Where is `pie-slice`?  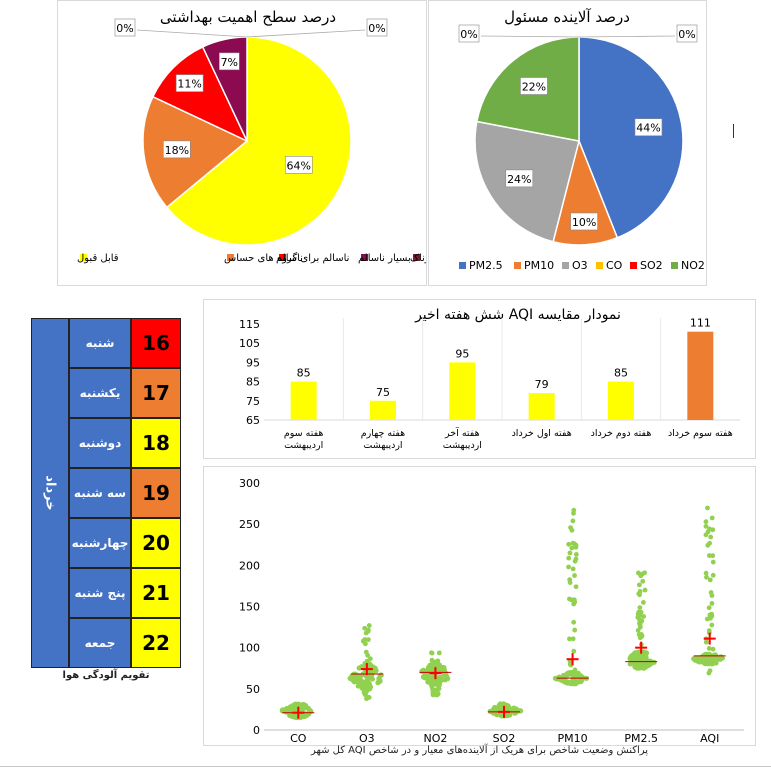 pie-slice is located at coordinates (631, 137).